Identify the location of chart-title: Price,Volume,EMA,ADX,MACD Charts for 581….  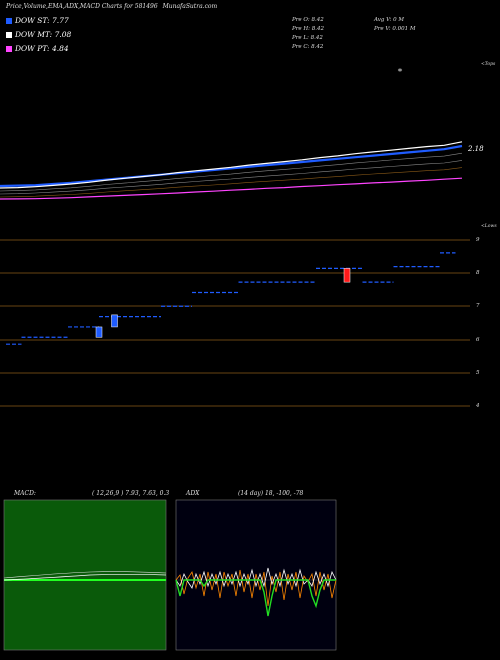
(82, 6).